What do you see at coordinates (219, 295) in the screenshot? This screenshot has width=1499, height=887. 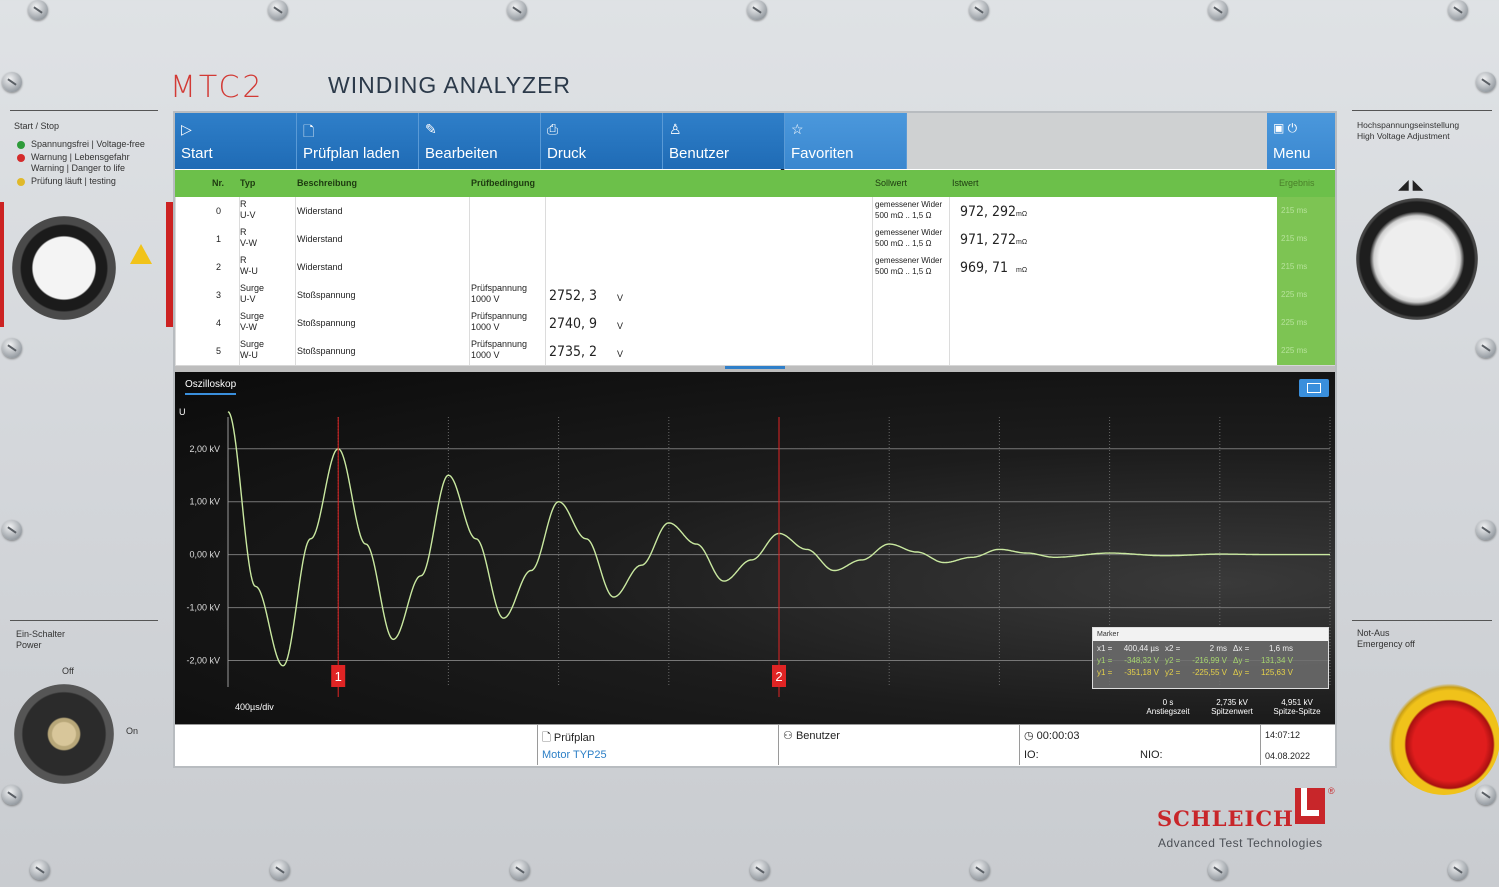 I see `cell-nr: 3` at bounding box center [219, 295].